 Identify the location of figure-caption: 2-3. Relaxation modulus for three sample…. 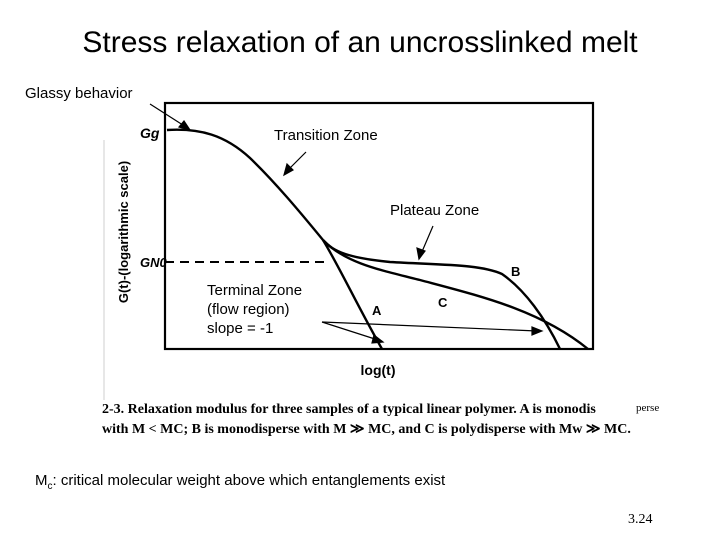
(382, 420).